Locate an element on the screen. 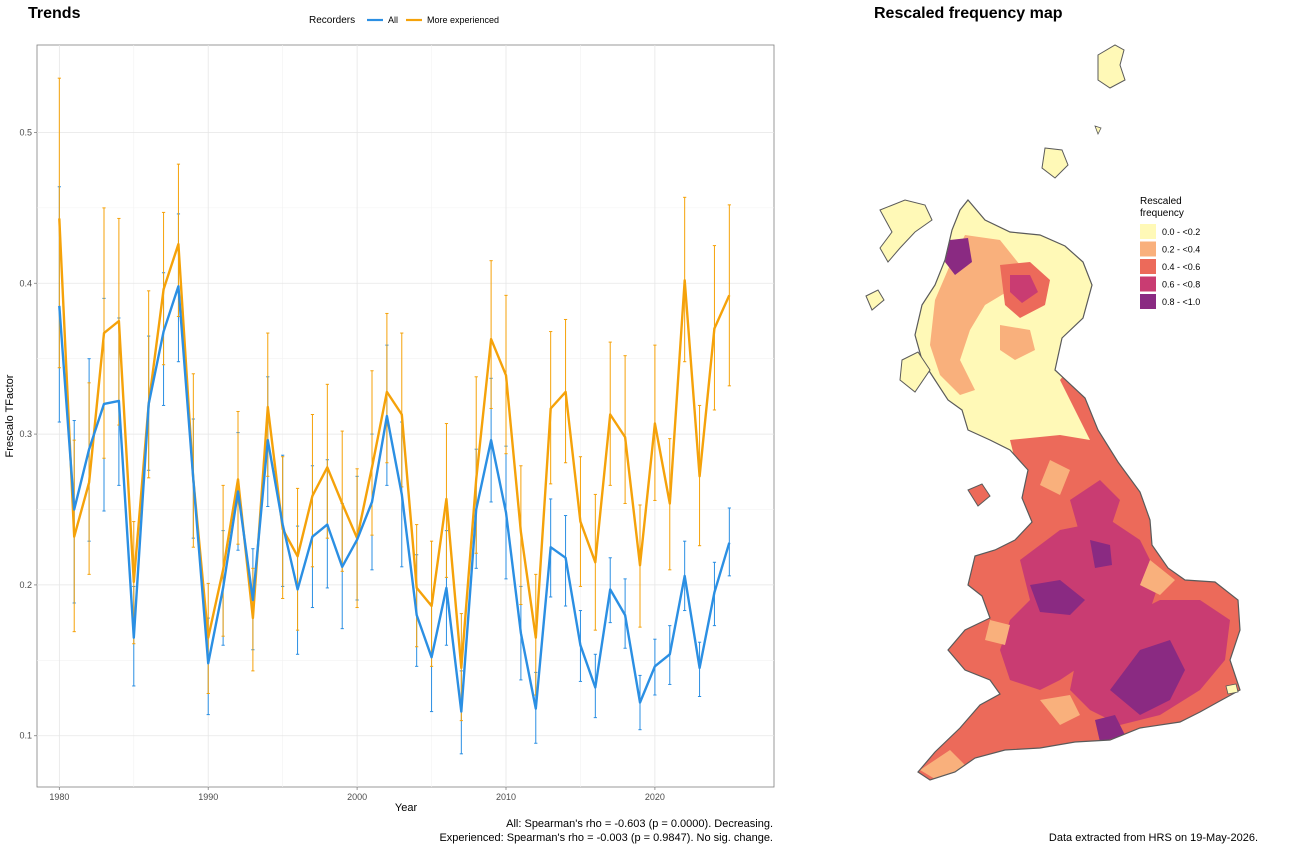 This screenshot has width=1300, height=850. y-tick-label: 0.2 is located at coordinates (25, 585).